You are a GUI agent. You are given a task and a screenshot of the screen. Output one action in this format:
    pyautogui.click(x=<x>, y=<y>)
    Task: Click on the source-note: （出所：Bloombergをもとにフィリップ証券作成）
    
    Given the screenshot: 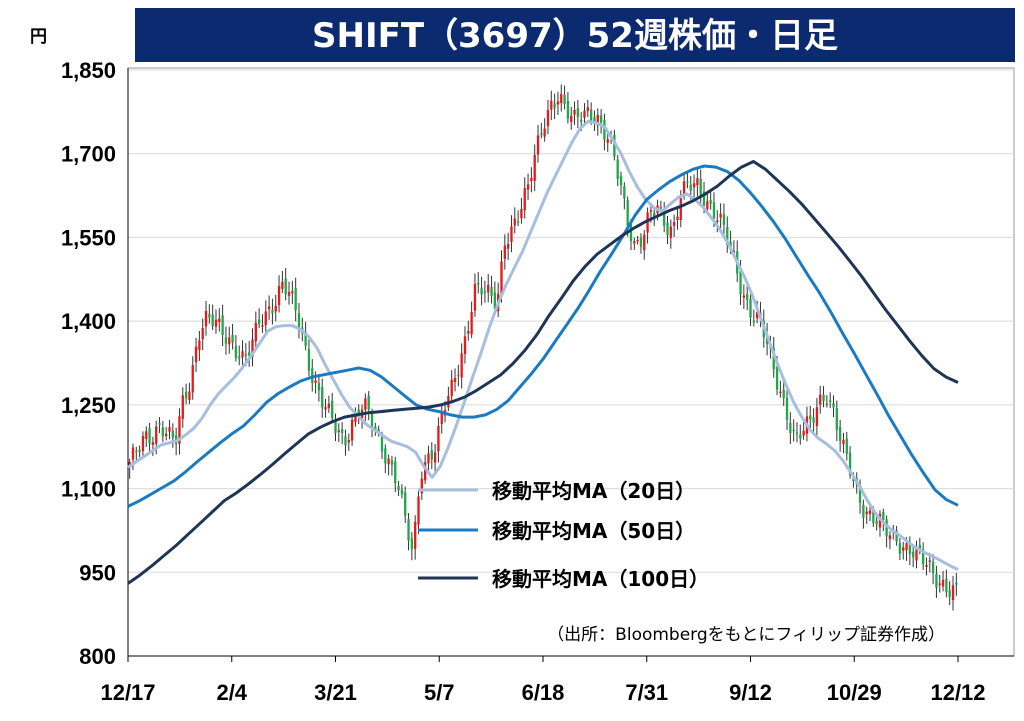 What is the action you would take?
    pyautogui.click(x=746, y=635)
    